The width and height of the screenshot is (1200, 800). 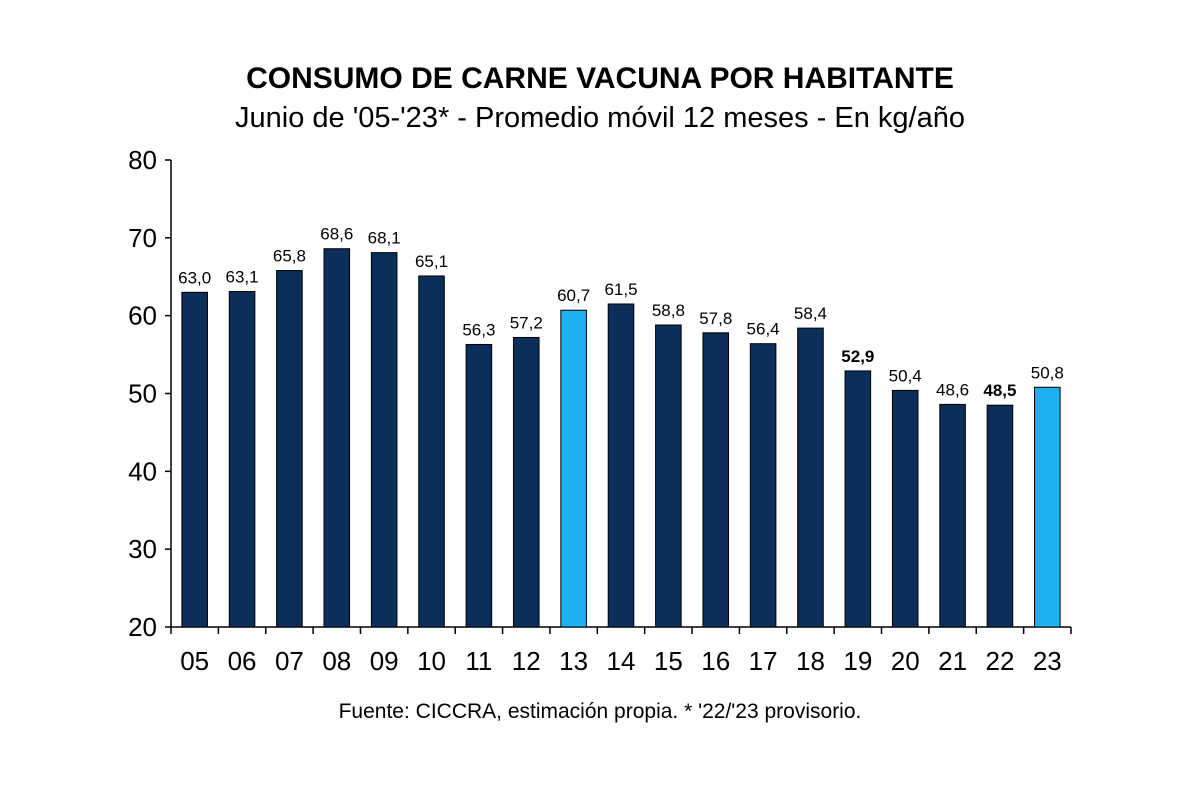 What do you see at coordinates (763, 661) in the screenshot?
I see `x-tick-label: 17` at bounding box center [763, 661].